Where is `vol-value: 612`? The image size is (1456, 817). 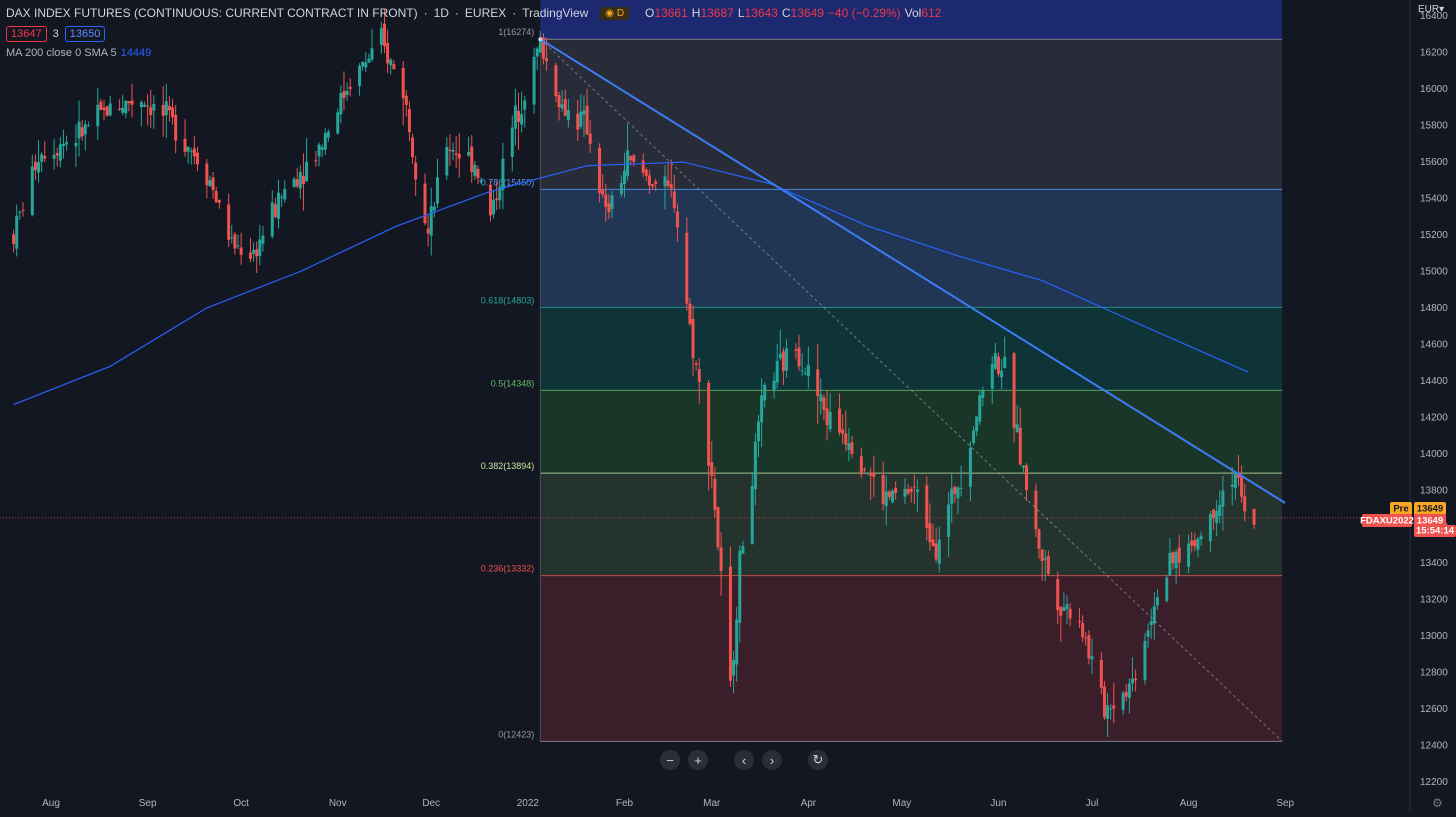
vol-value: 612 is located at coordinates (931, 13).